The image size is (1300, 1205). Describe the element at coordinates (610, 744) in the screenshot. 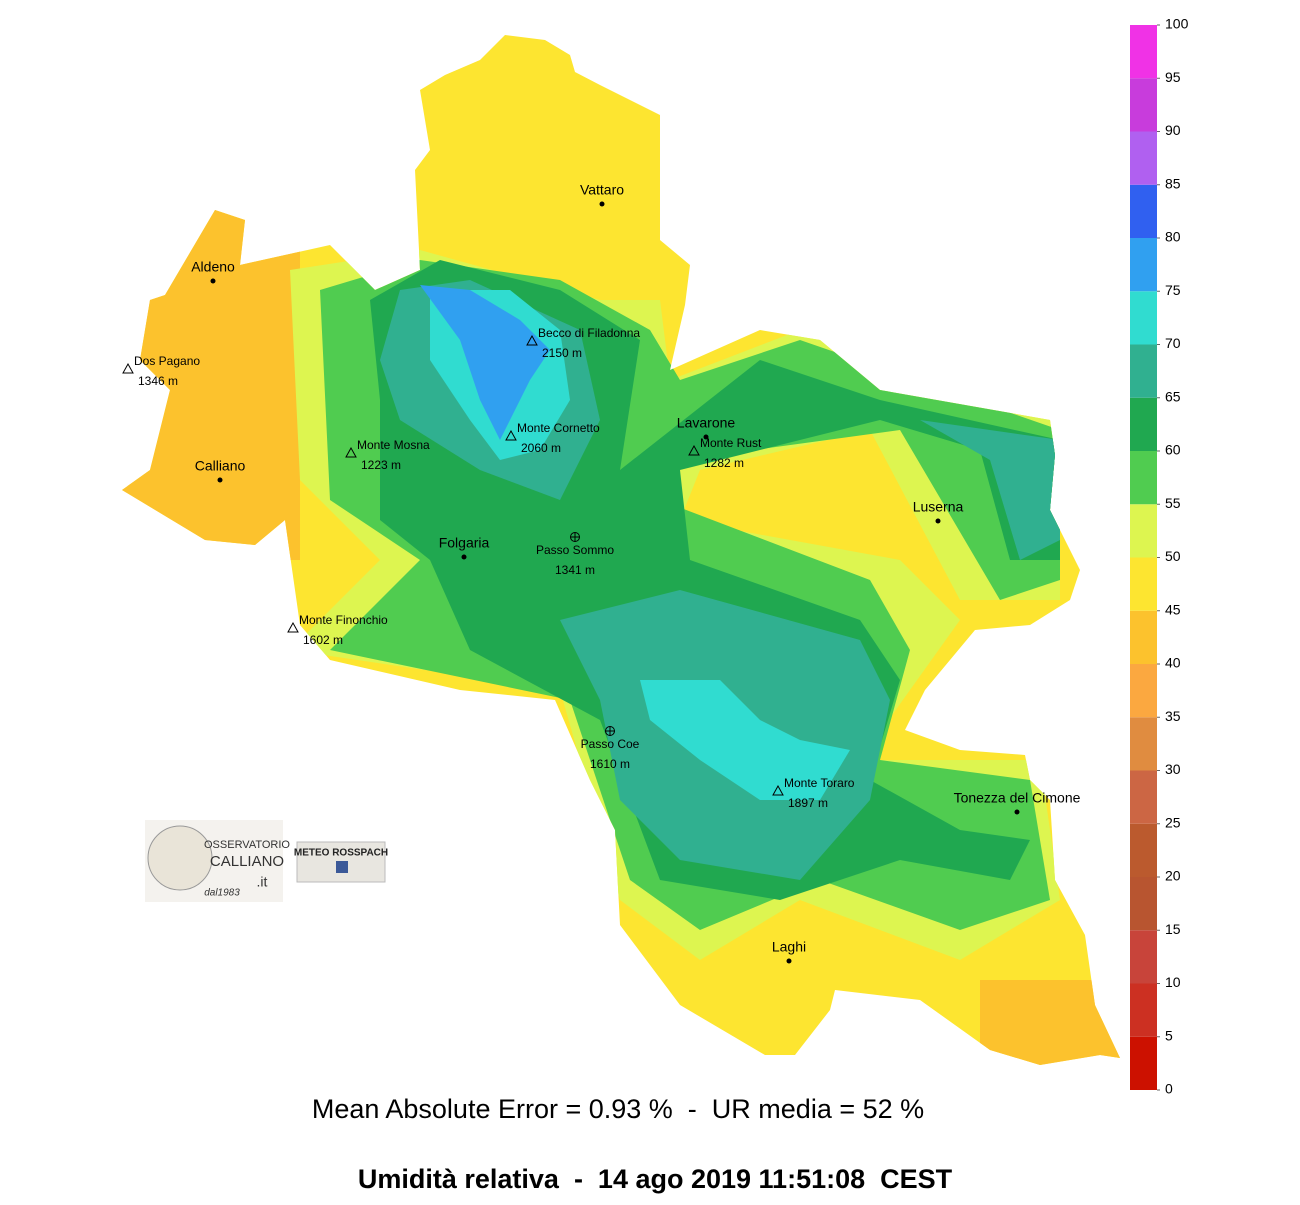

I see `pass-label: Passo Coe` at that location.